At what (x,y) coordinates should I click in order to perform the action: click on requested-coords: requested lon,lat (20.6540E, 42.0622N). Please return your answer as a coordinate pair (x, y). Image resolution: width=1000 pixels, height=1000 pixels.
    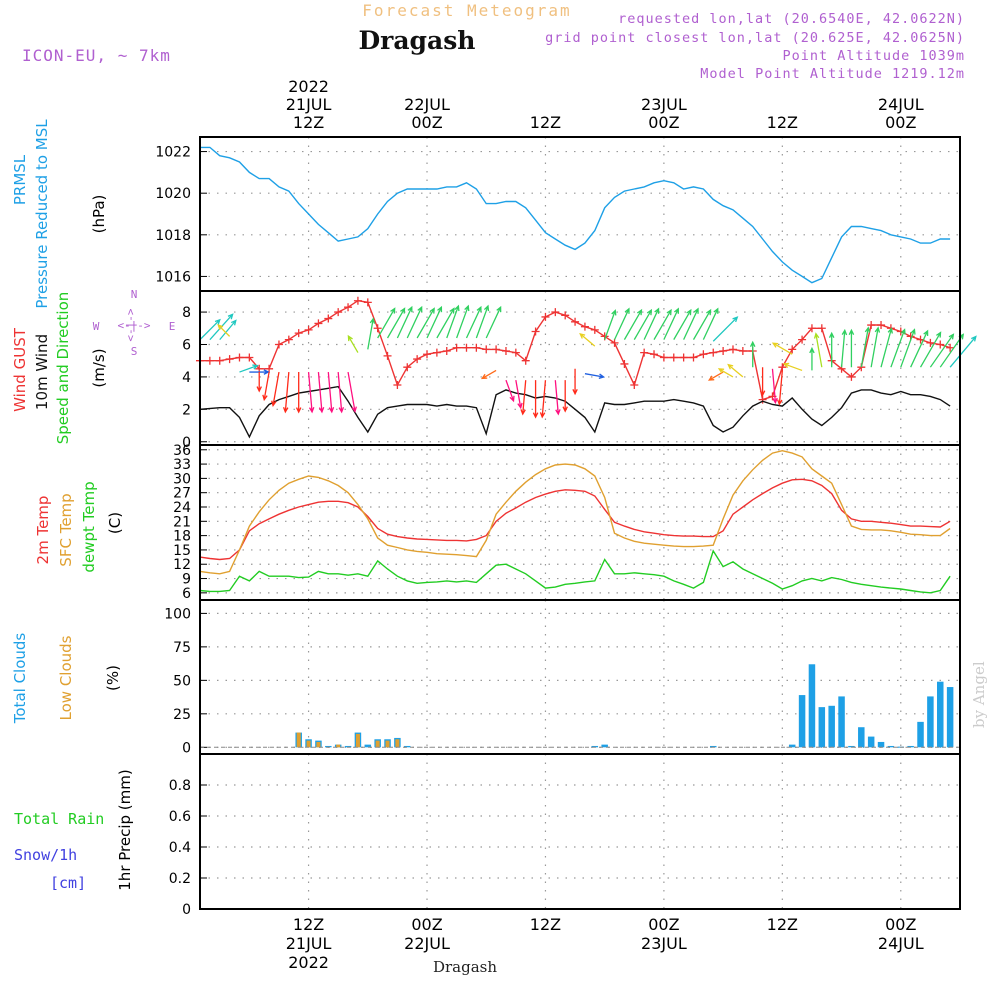
    Looking at the image, I should click on (791, 19).